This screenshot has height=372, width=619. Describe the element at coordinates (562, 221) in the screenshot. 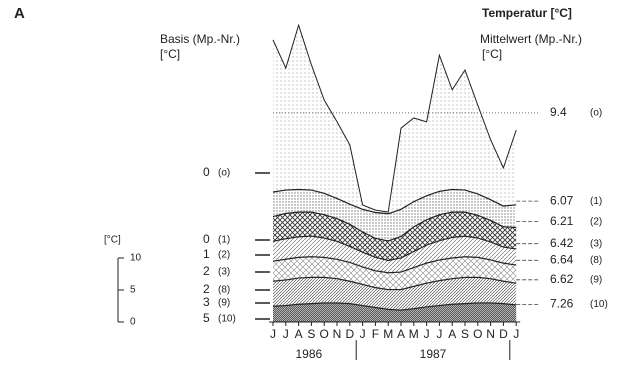

I see `mean-label: 6.21` at that location.